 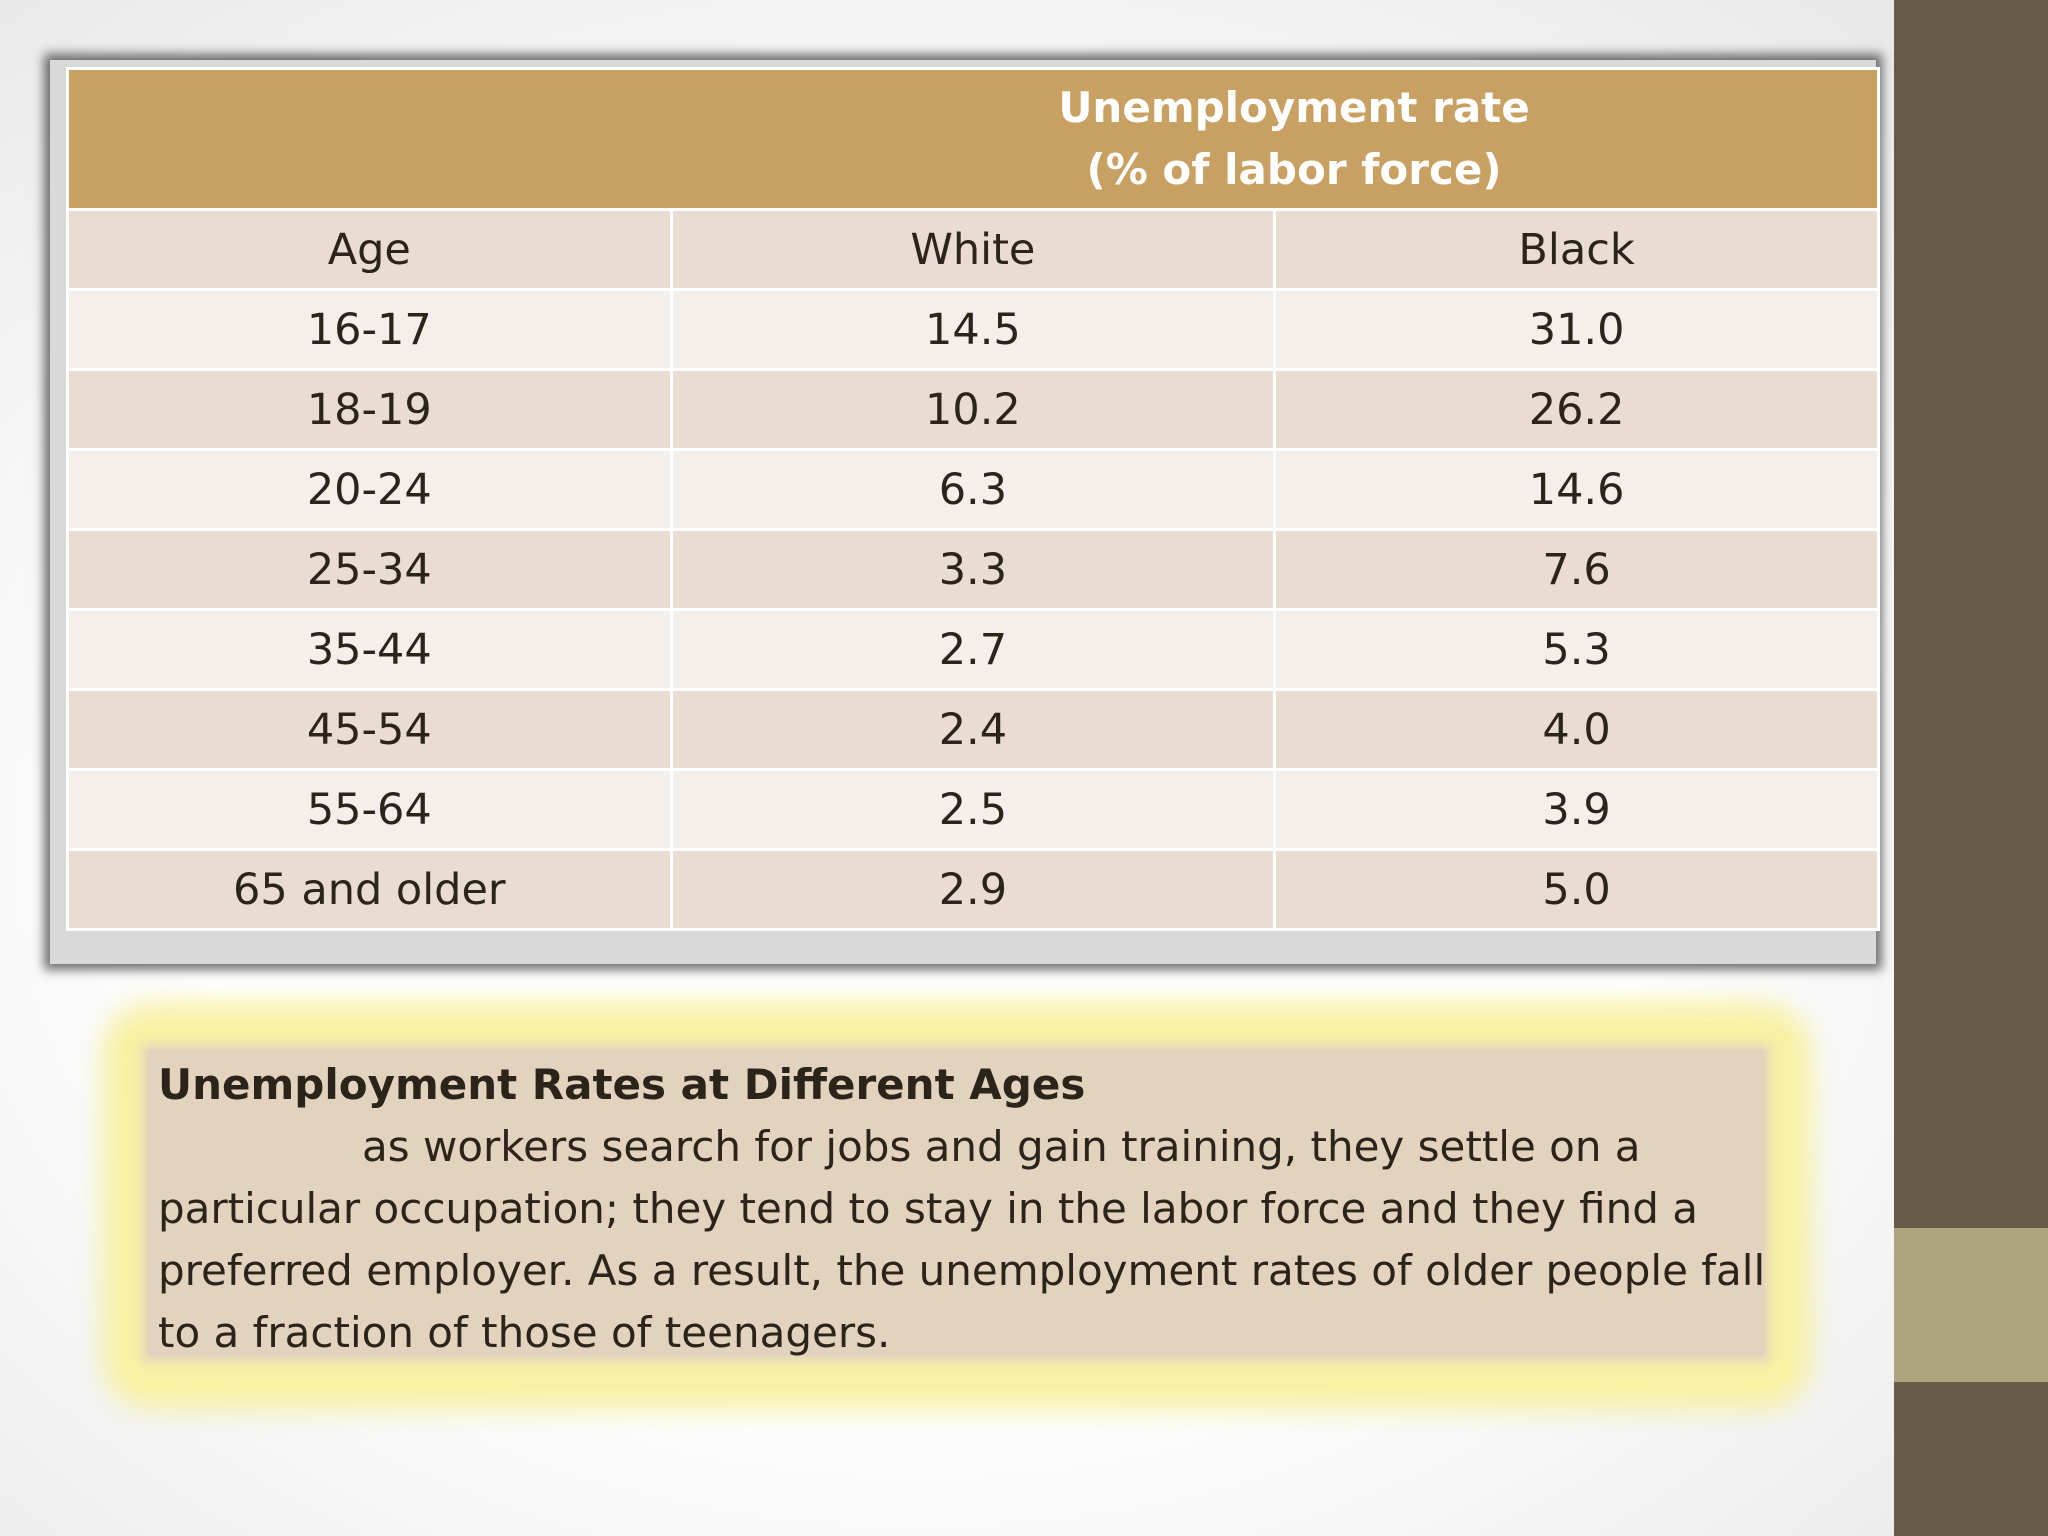 I want to click on side-band-accent, so click(x=1971, y=1305).